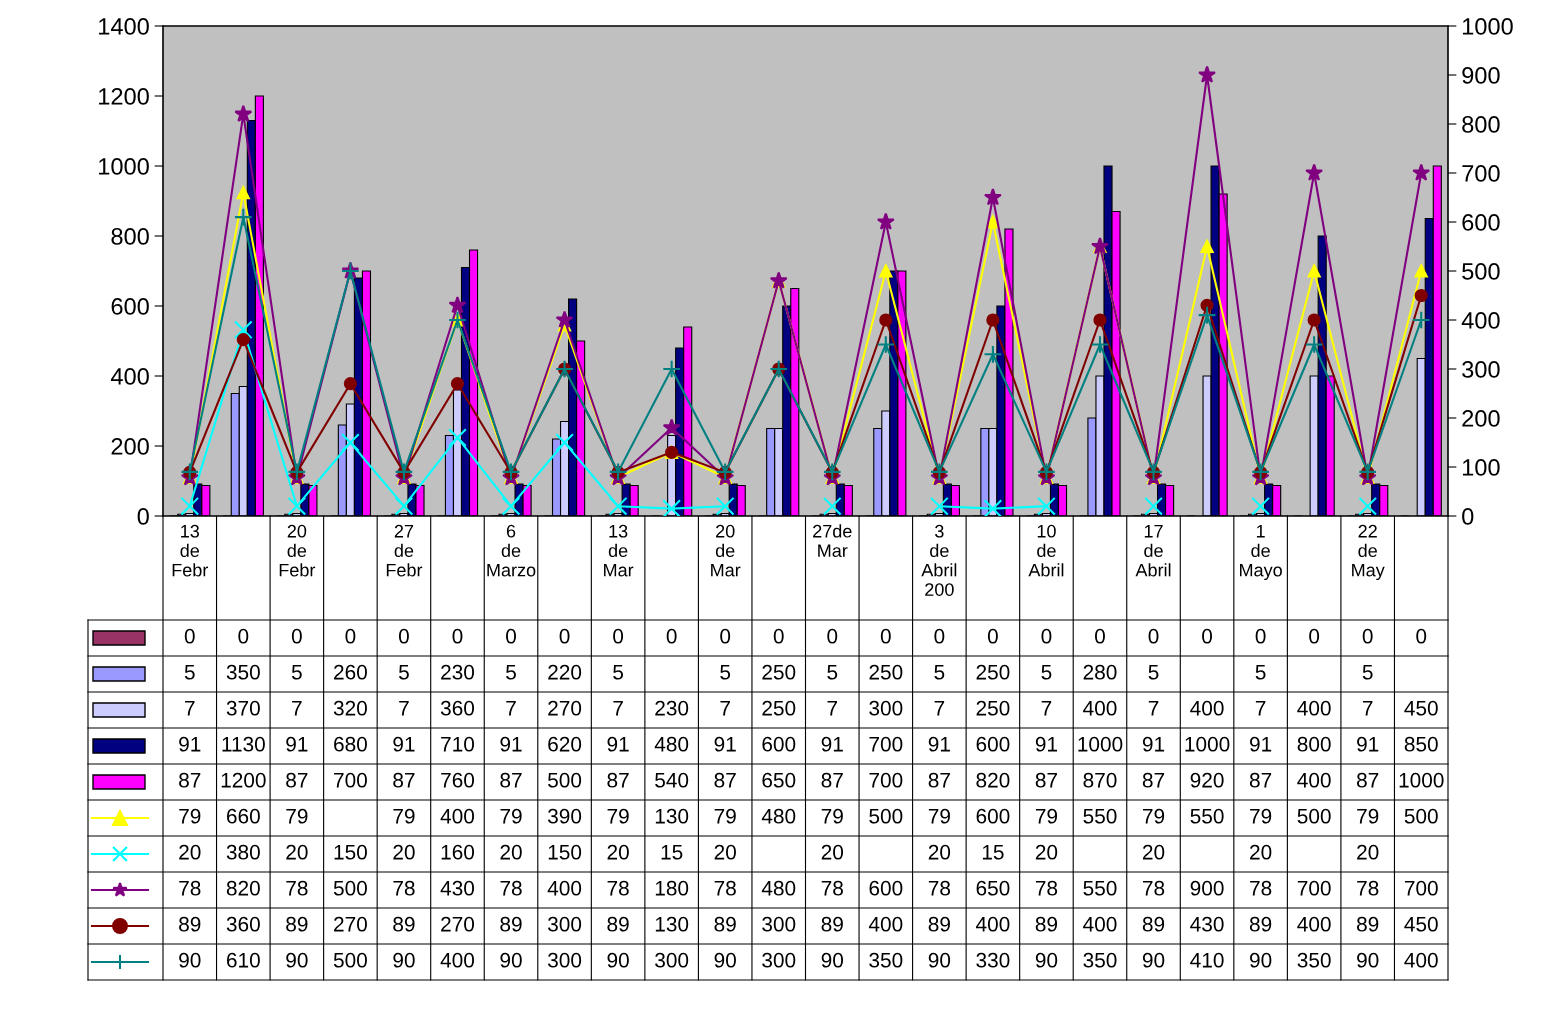 The height and width of the screenshot is (1013, 1561). What do you see at coordinates (1100, 744) in the screenshot?
I see `data-label: 1000` at bounding box center [1100, 744].